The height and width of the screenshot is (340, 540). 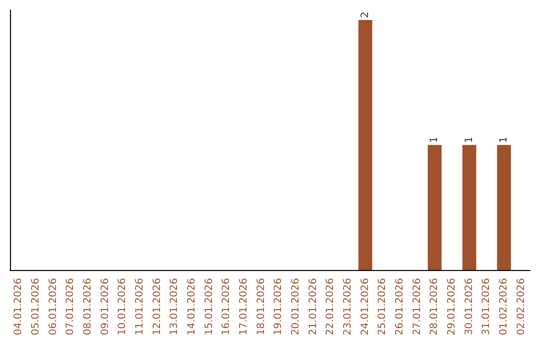 What do you see at coordinates (53, 307) in the screenshot?
I see `x-tick-label: 06.01.2026` at bounding box center [53, 307].